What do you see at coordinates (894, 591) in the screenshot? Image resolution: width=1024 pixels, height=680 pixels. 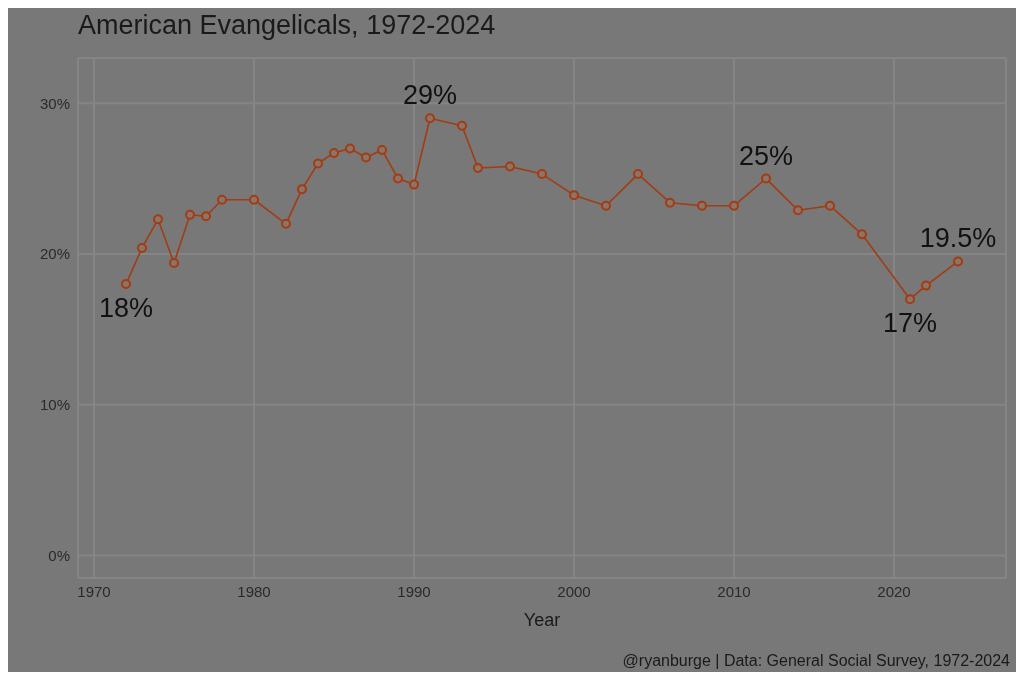 I see `x-tick-label: 2020` at bounding box center [894, 591].